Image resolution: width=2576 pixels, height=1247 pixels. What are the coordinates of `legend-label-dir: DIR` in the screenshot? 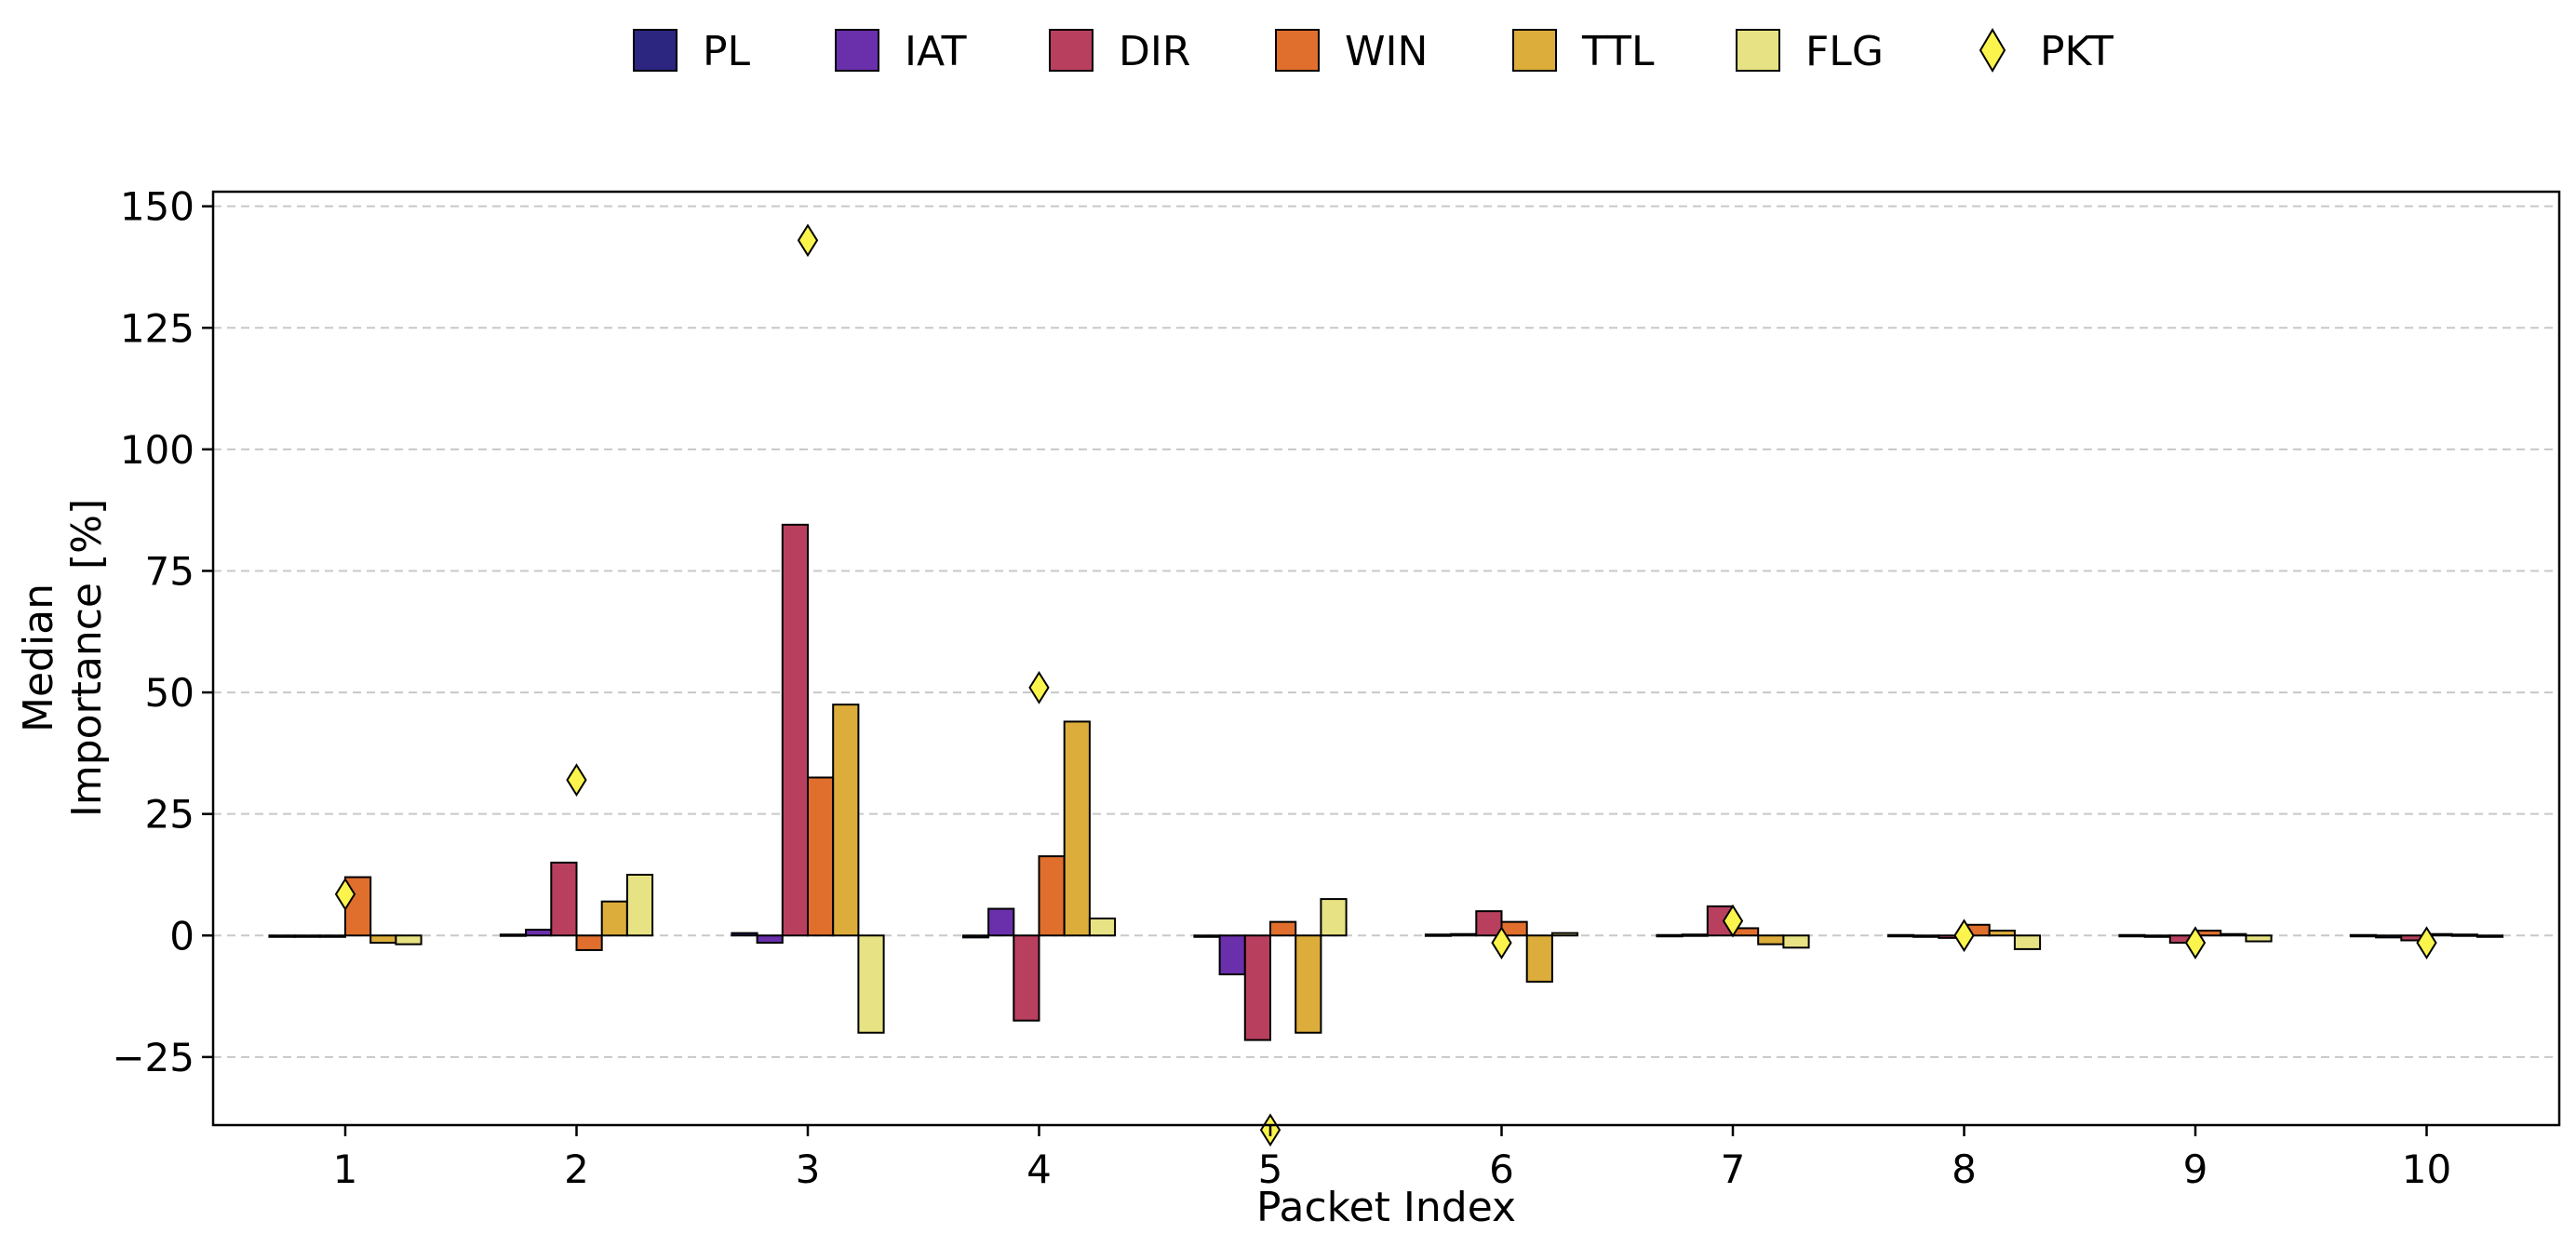 It's located at (1154, 51).